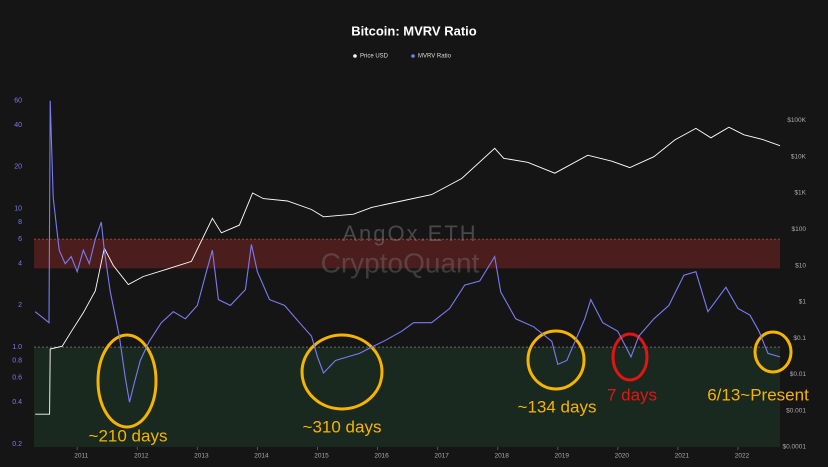 Image resolution: width=828 pixels, height=467 pixels. What do you see at coordinates (501, 456) in the screenshot?
I see `x-tick-label: 2018` at bounding box center [501, 456].